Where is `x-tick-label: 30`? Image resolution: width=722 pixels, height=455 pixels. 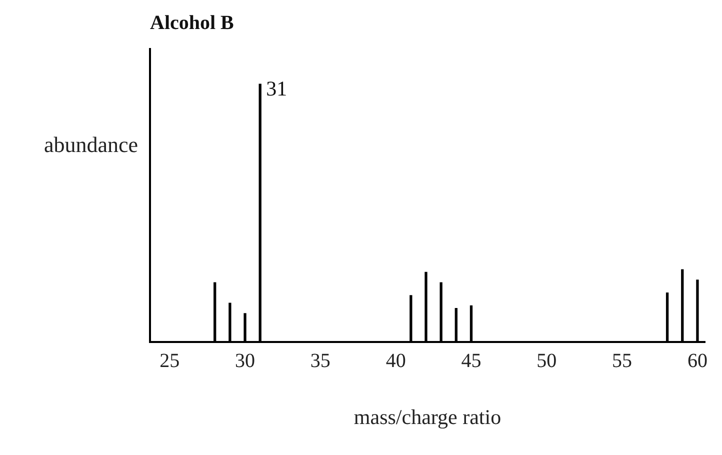 x-tick-label: 30 is located at coordinates (245, 361).